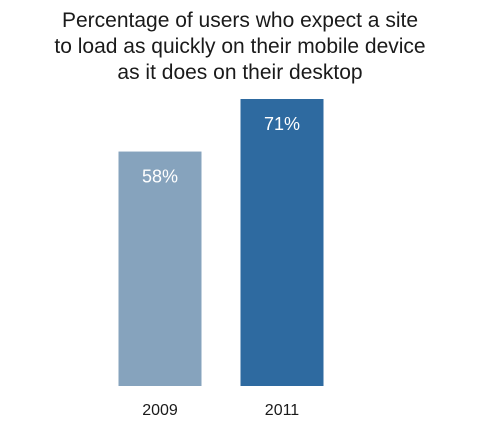  I want to click on data-label-2009: 58%, so click(160, 177).